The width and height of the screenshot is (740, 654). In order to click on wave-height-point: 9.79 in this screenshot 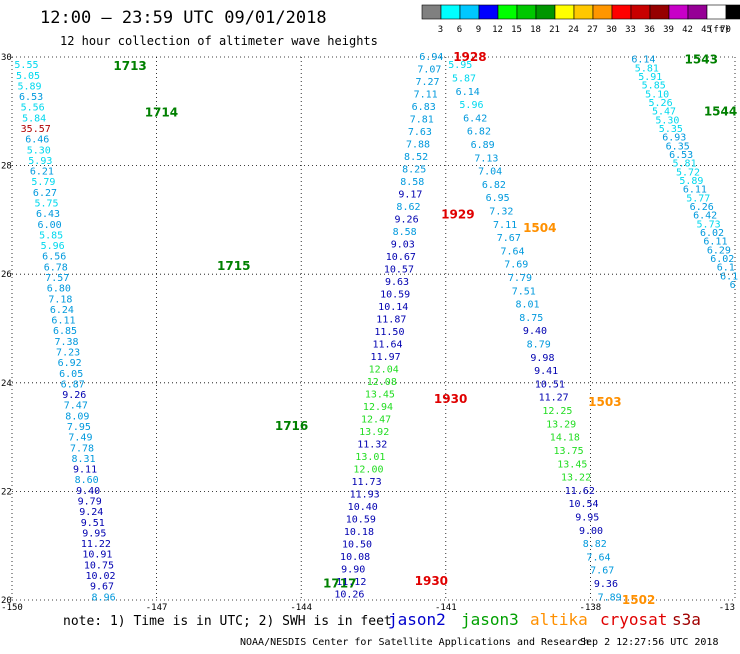, I will do `click(90, 501)`.